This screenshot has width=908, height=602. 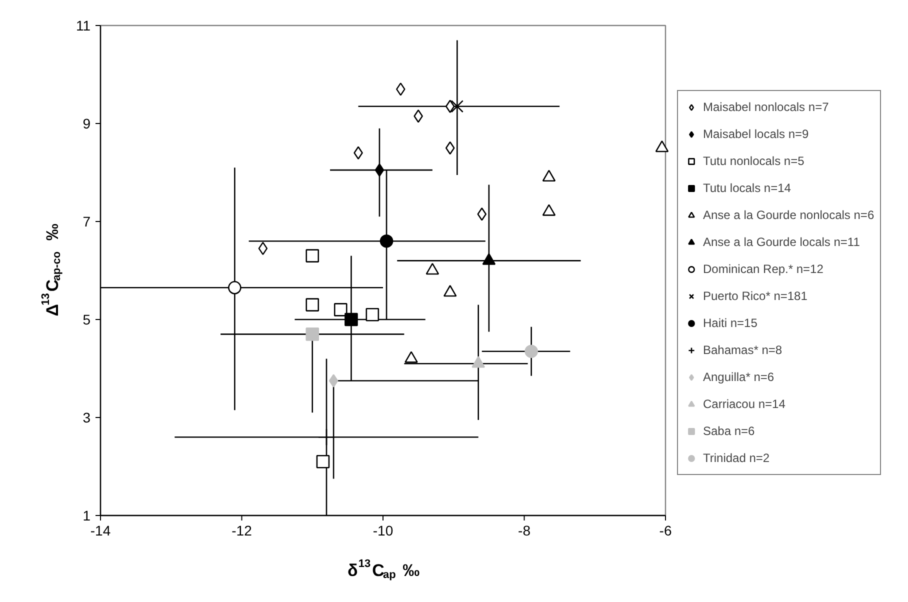 I want to click on y-tick-label: 1, so click(x=86, y=516).